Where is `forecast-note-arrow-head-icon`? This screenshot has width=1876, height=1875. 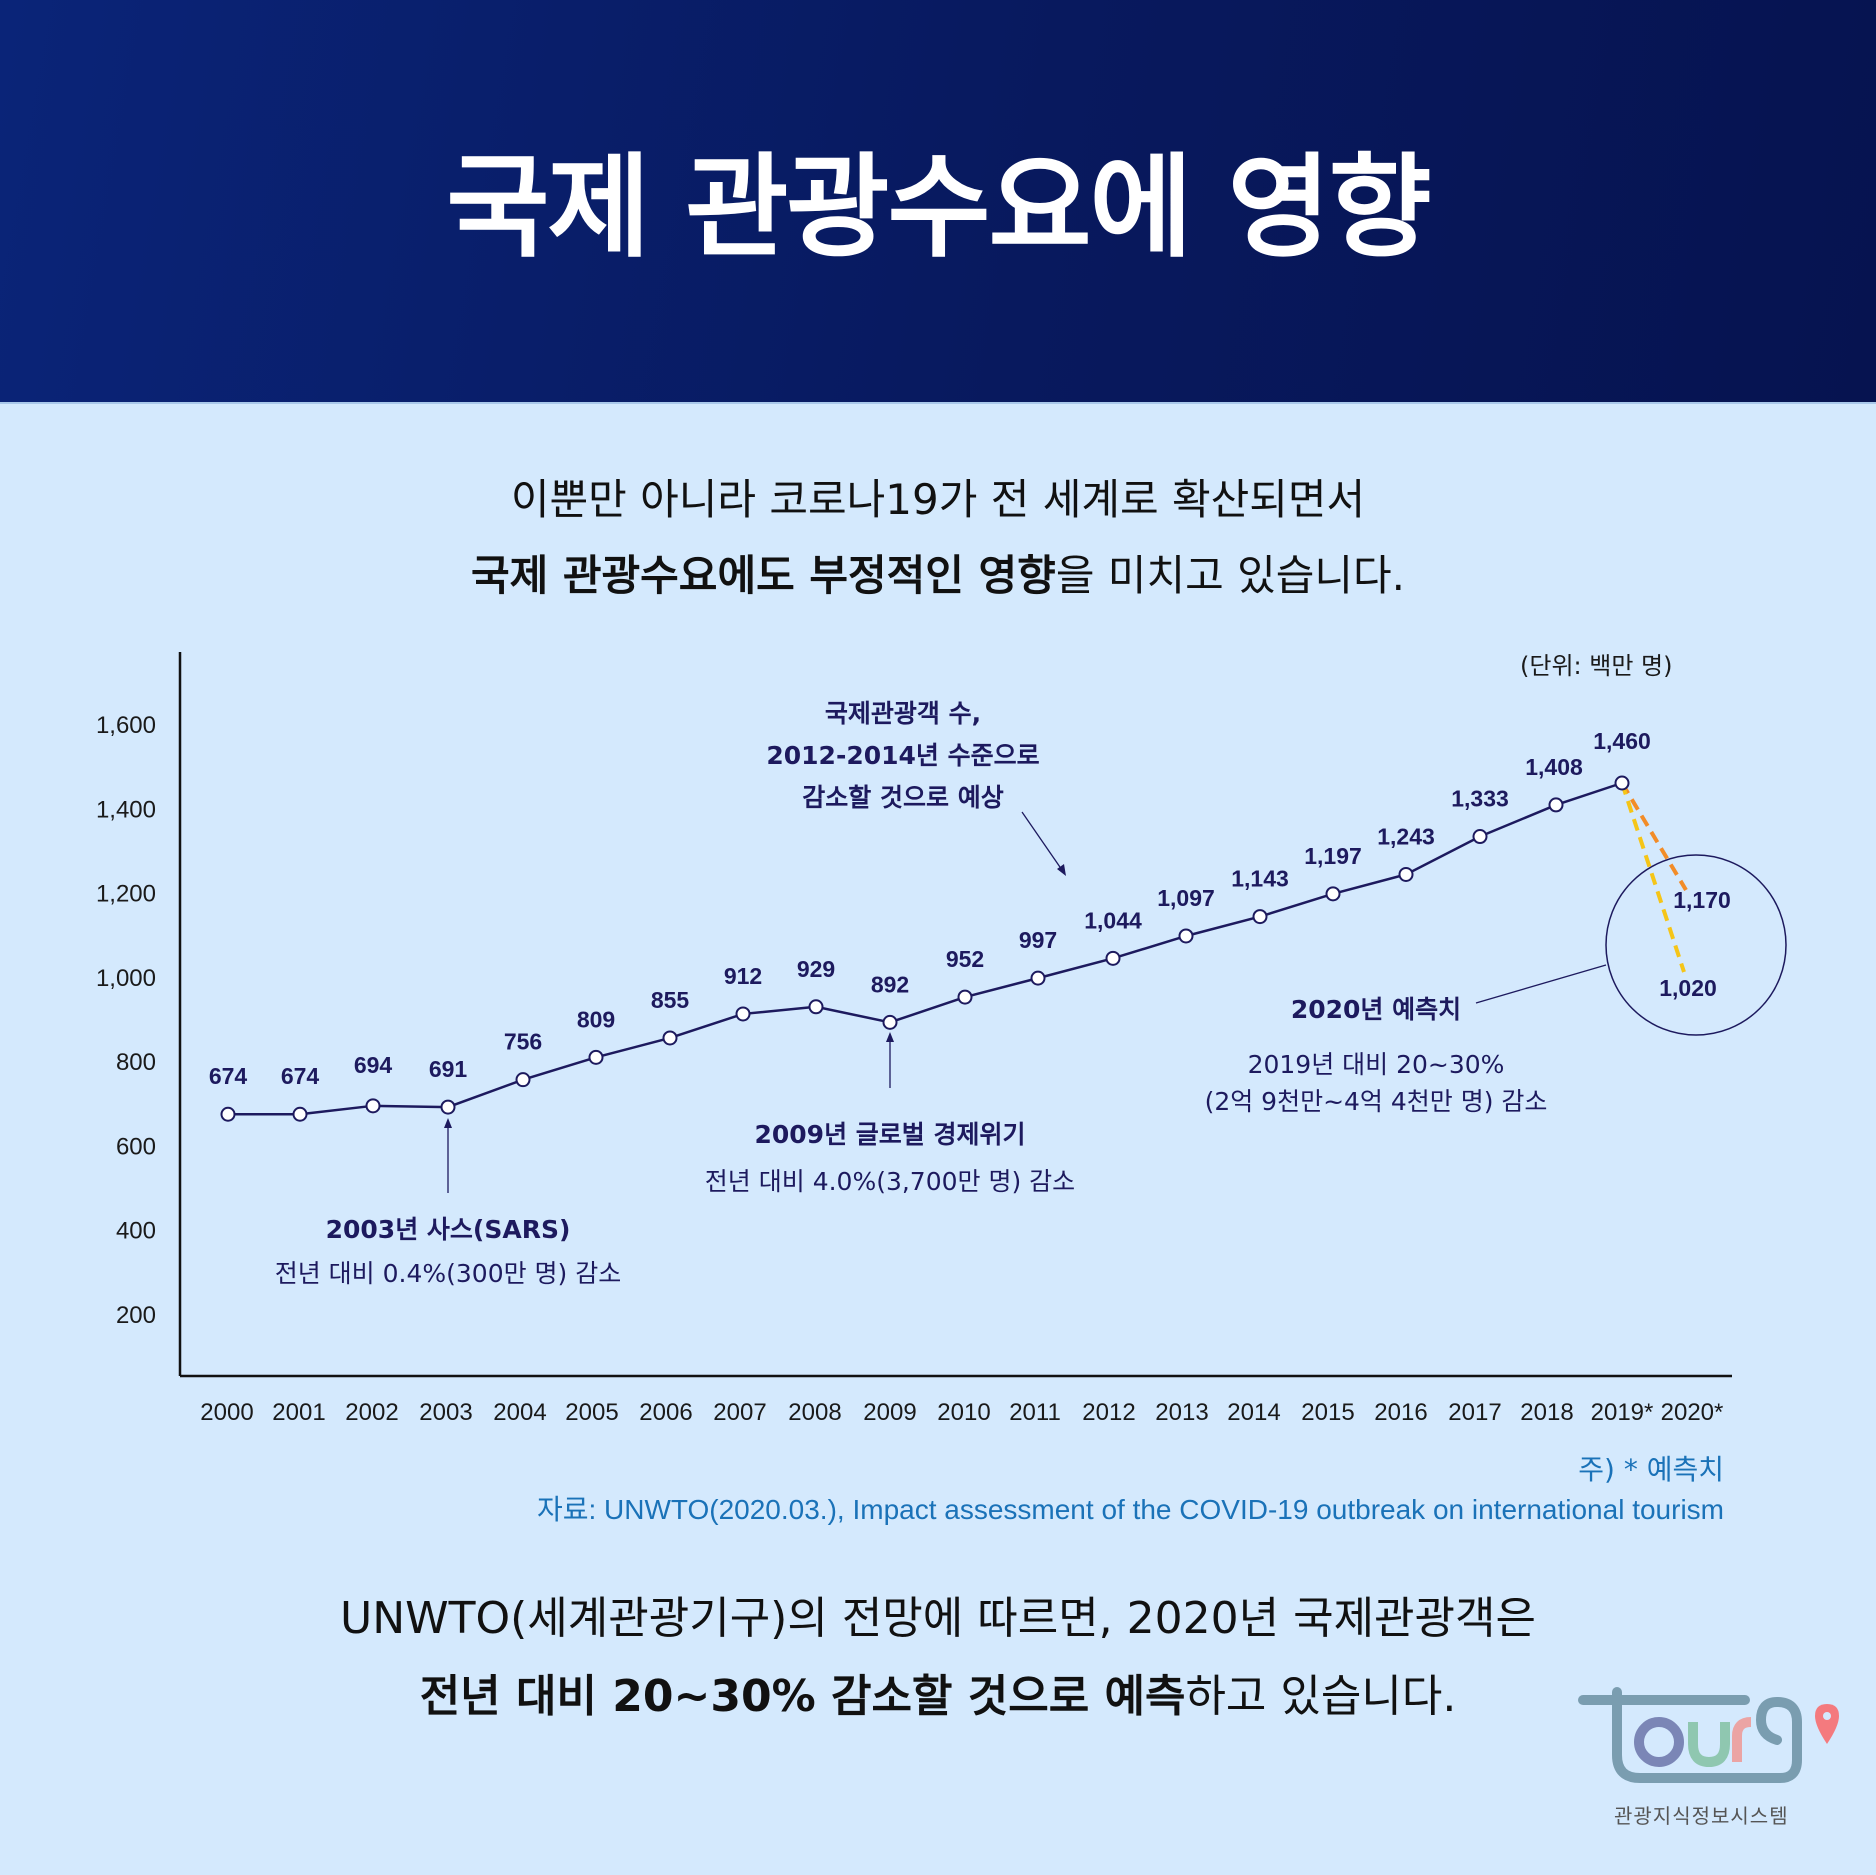
forecast-note-arrow-head-icon is located at coordinates (1061, 870).